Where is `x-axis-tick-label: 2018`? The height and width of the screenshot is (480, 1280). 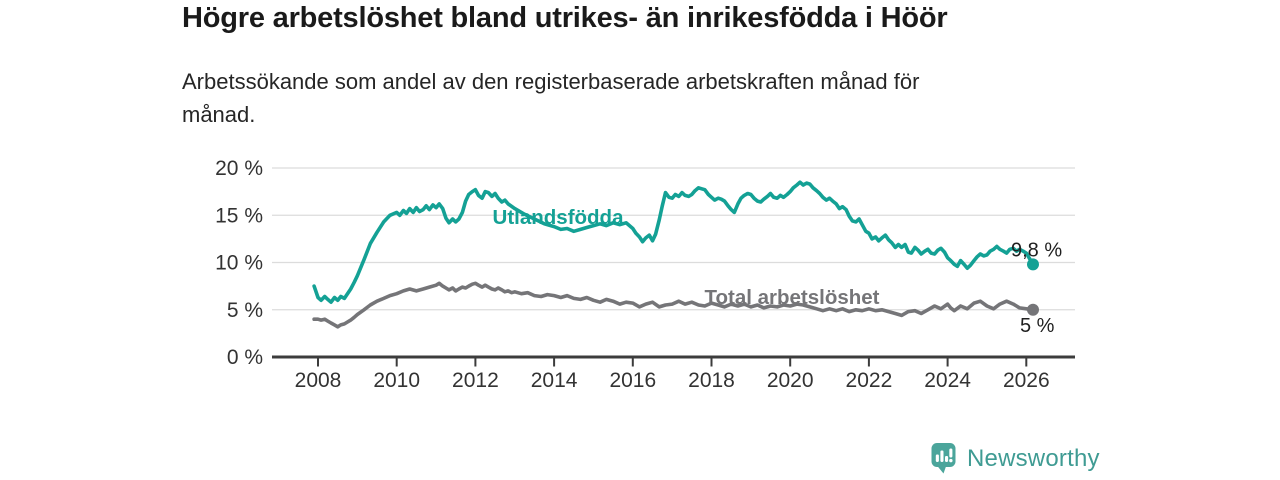
x-axis-tick-label: 2018 is located at coordinates (711, 380).